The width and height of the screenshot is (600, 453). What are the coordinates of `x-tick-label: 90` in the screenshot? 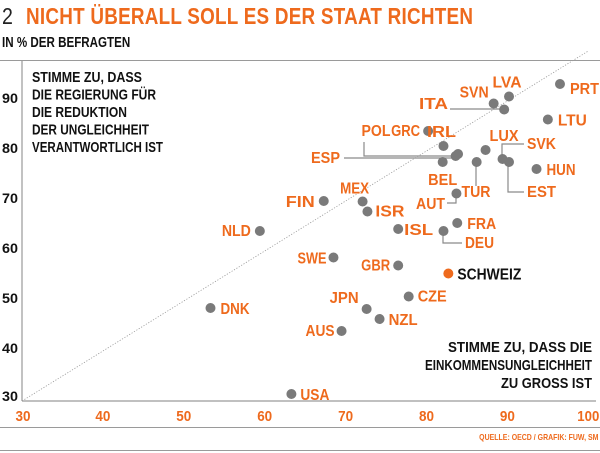 It's located at (507, 416).